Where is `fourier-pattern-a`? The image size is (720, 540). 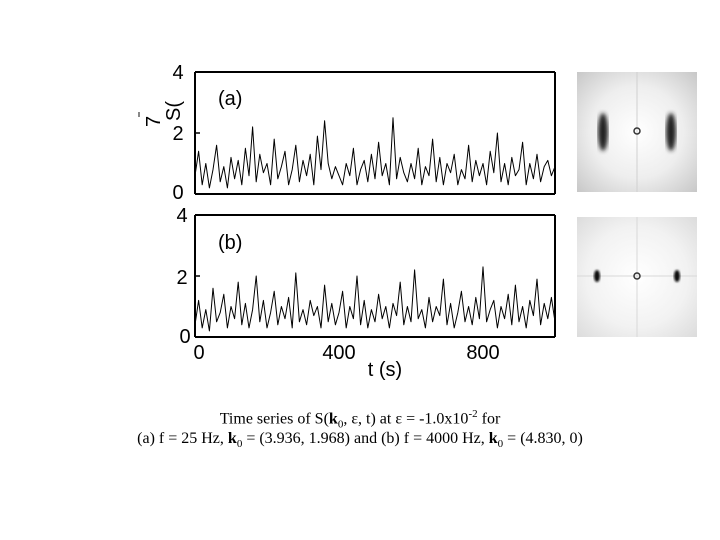 fourier-pattern-a is located at coordinates (637, 132).